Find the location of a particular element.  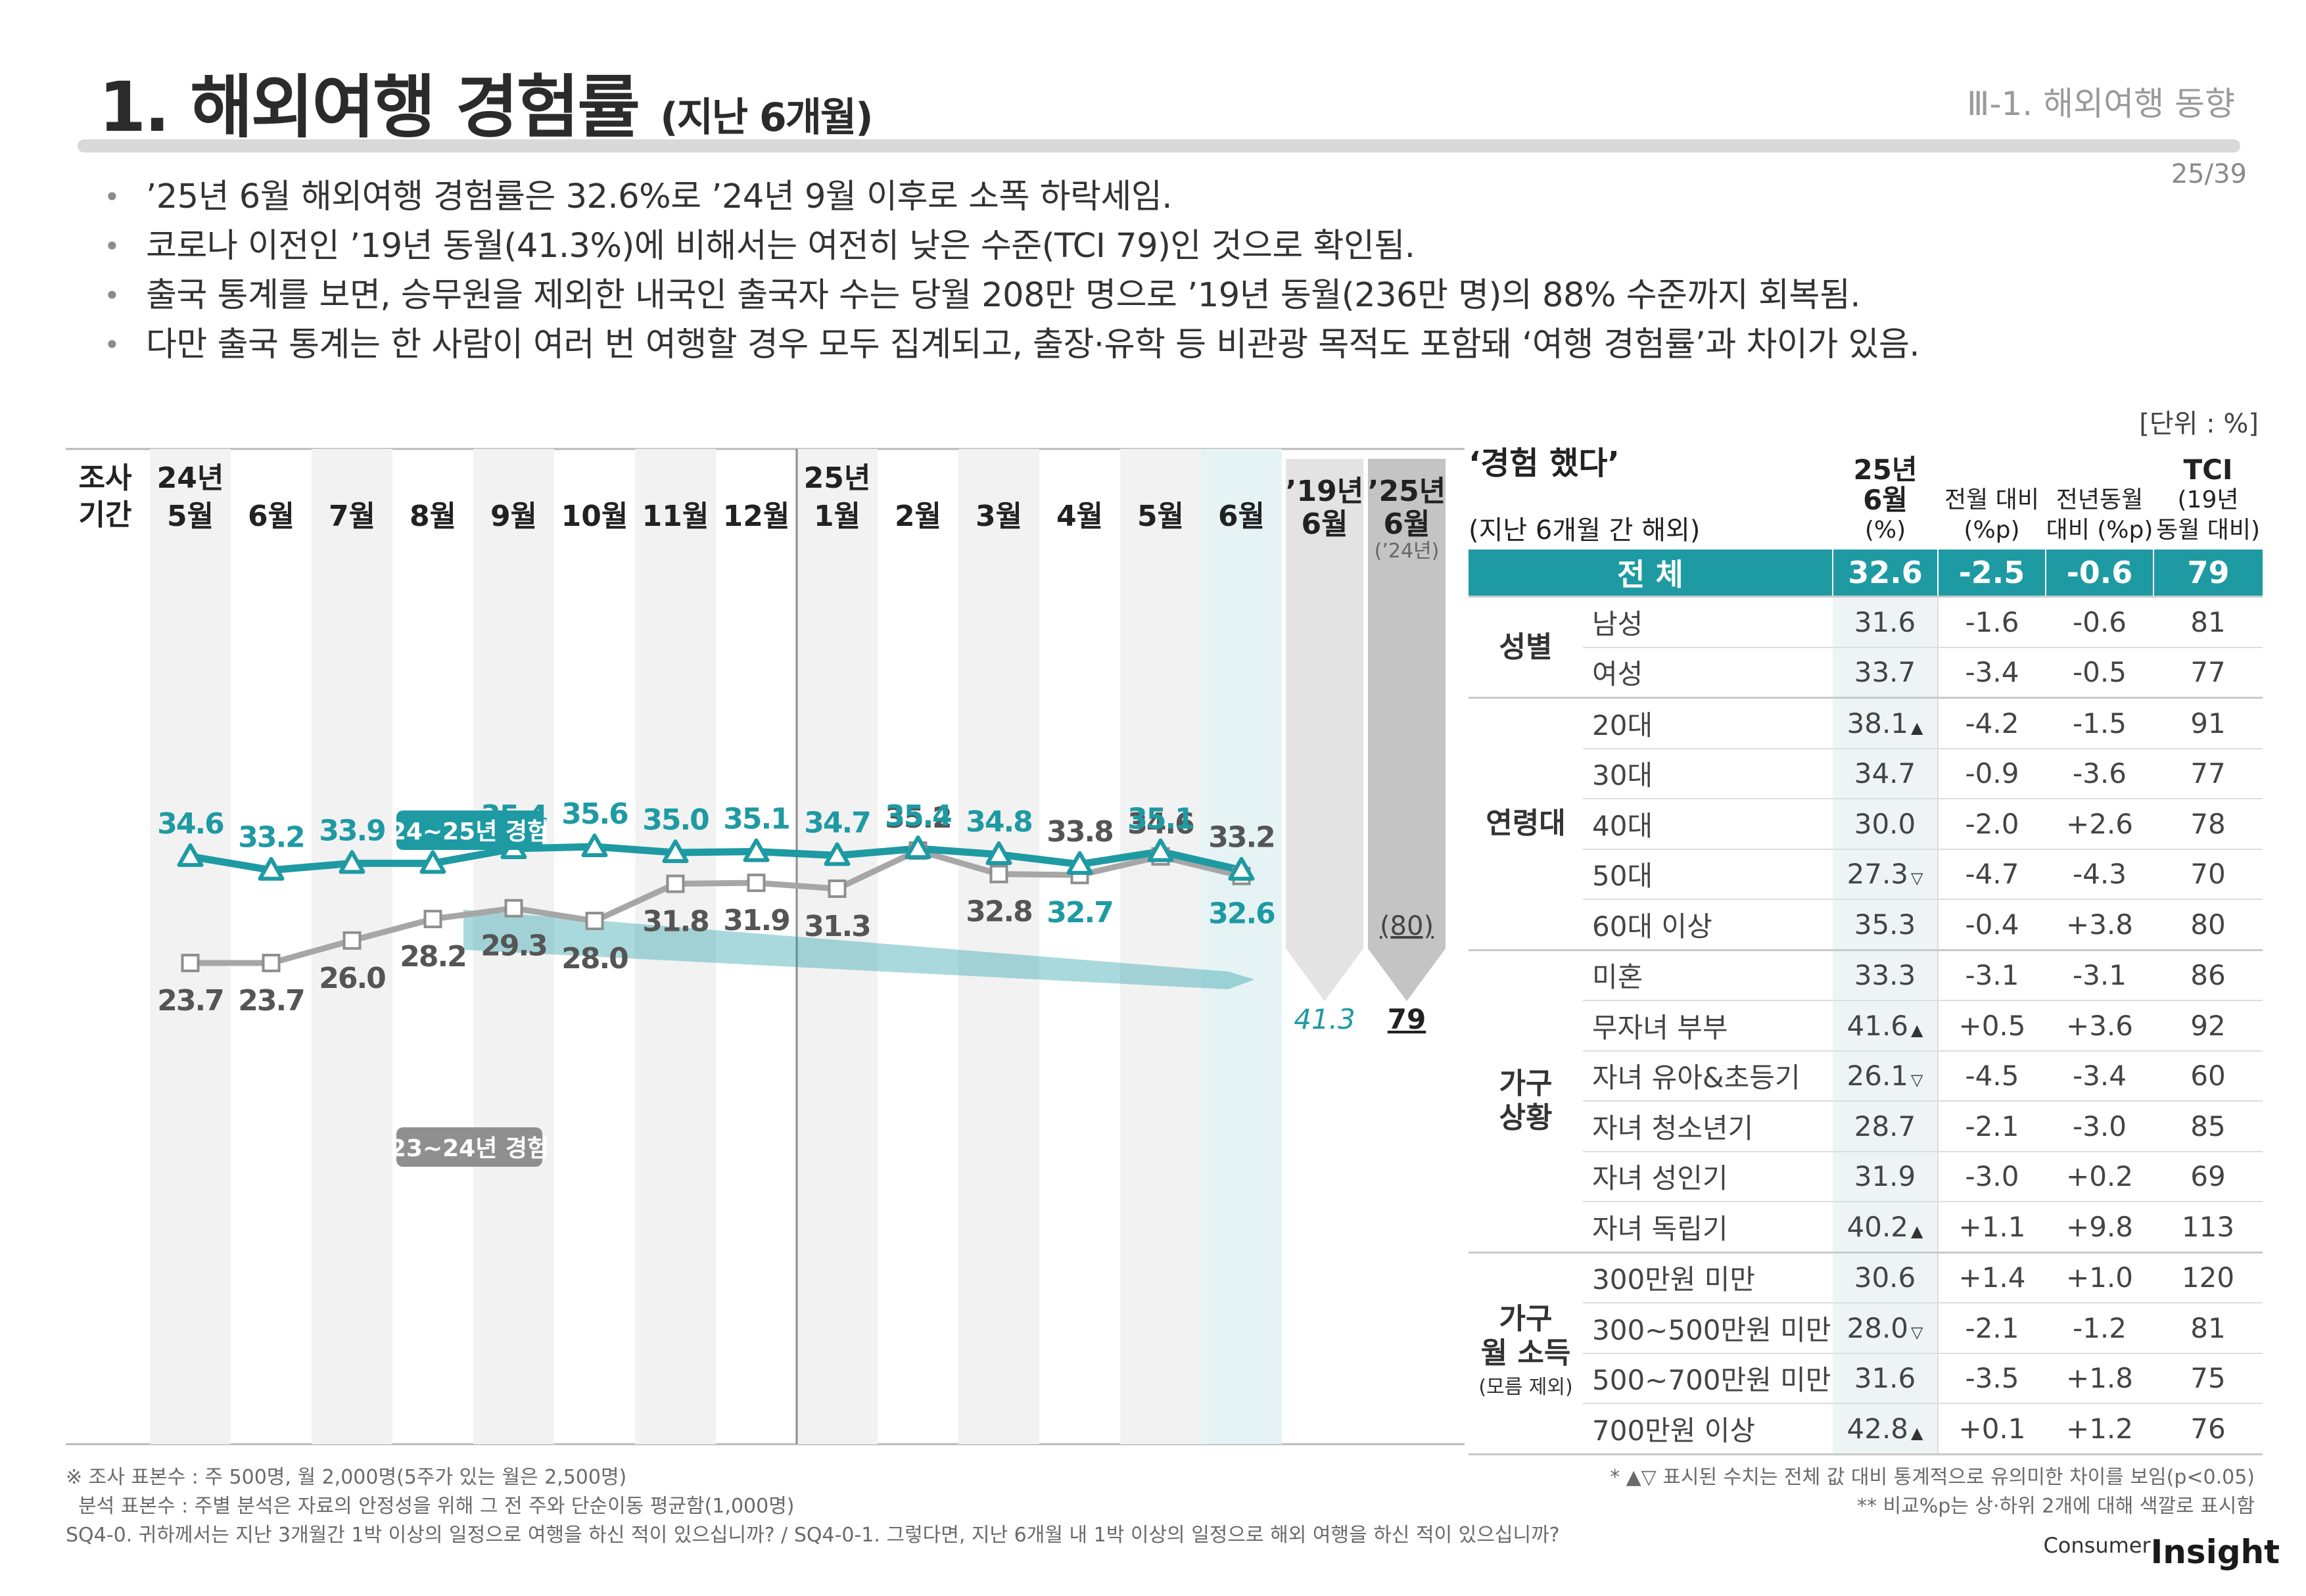

row-value: 30.0 is located at coordinates (1886, 824).